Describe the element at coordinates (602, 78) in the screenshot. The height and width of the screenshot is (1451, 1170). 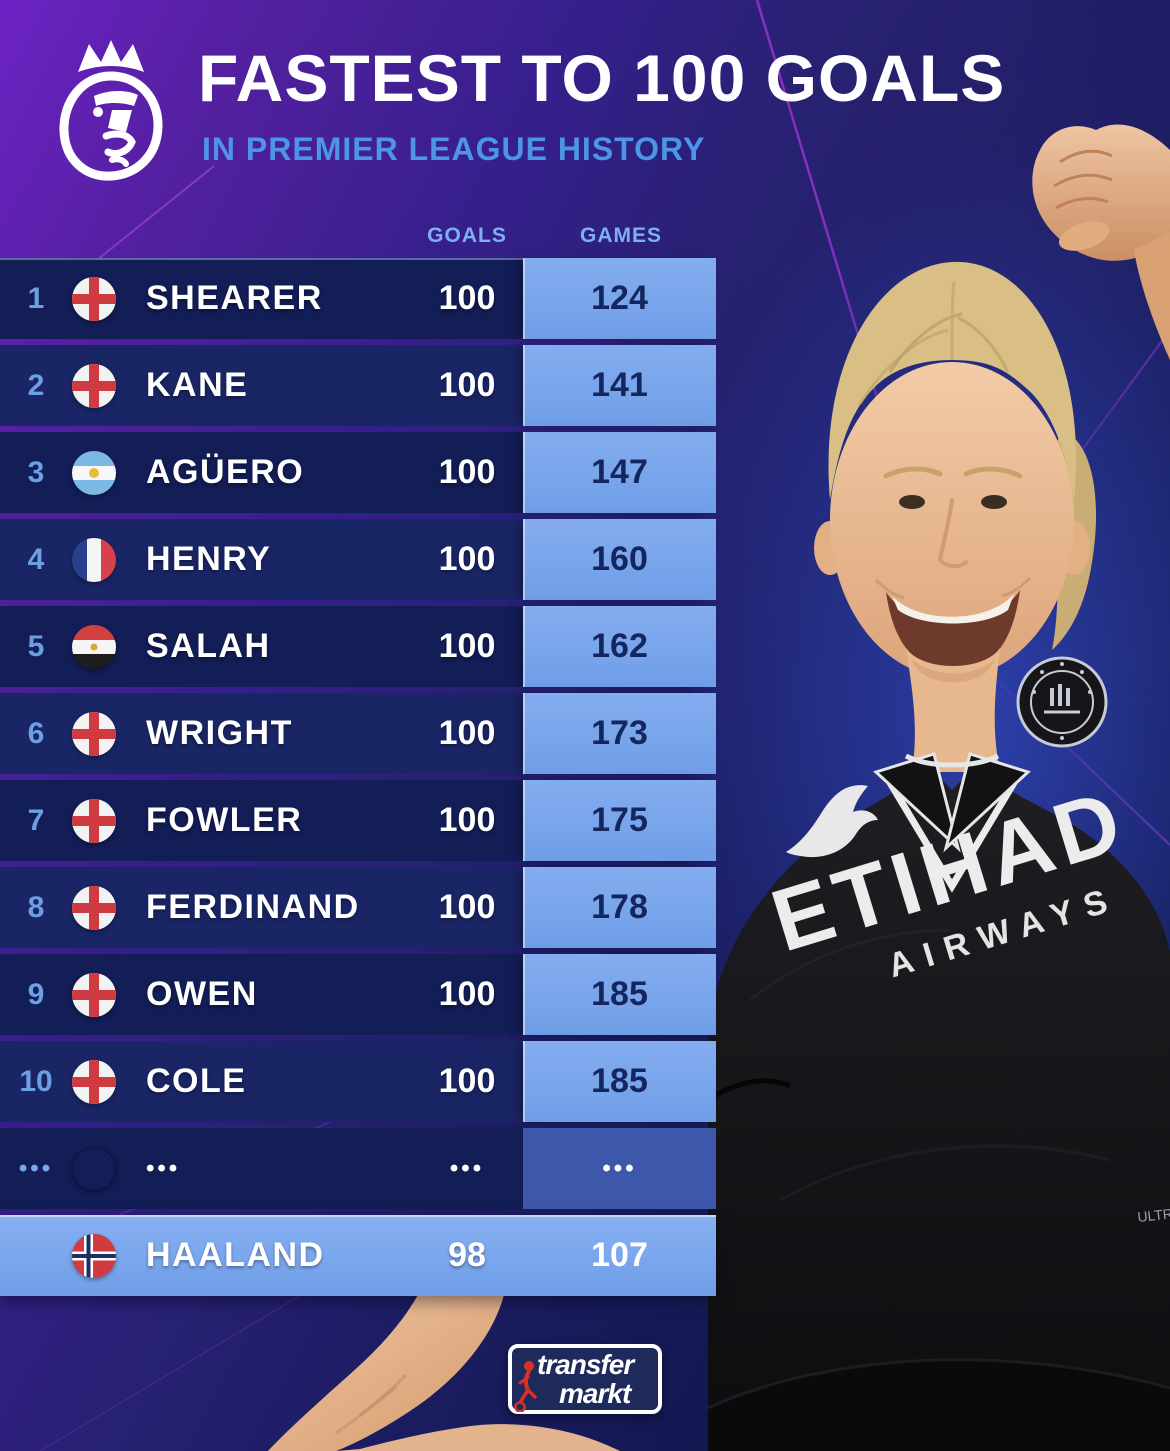
I see `page-title: FASTEST TO 100 GOALS` at that location.